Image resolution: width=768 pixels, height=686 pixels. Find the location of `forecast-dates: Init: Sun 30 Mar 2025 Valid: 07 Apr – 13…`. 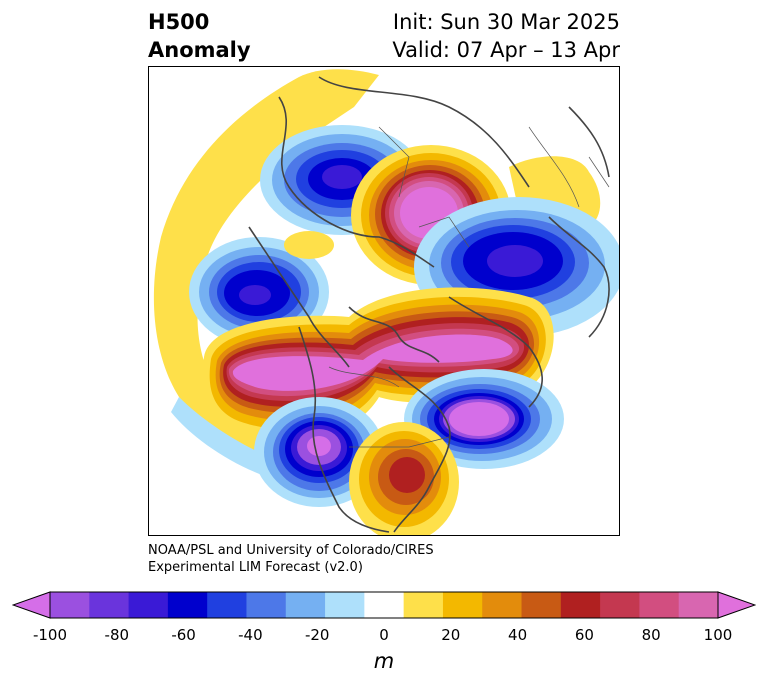

forecast-dates: Init: Sun 30 Mar 2025 Valid: 07 Apr – 13… is located at coordinates (506, 36).